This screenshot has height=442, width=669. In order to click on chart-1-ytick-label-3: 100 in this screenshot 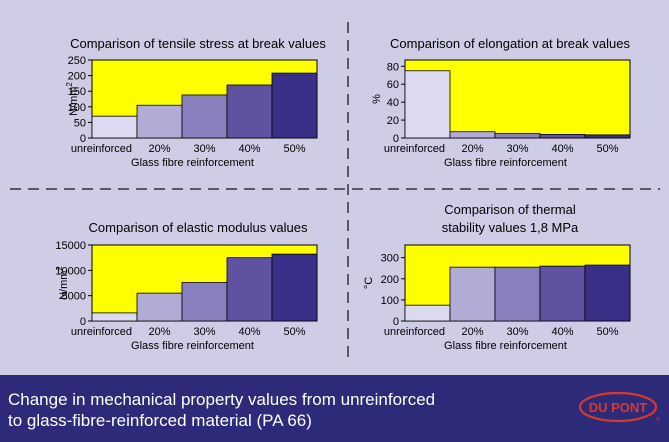, I will do `click(77, 108)`.